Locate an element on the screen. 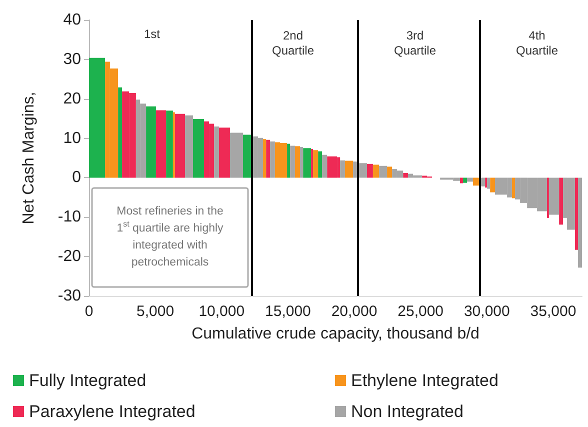  x-tick-label: 20,000 is located at coordinates (354, 311).